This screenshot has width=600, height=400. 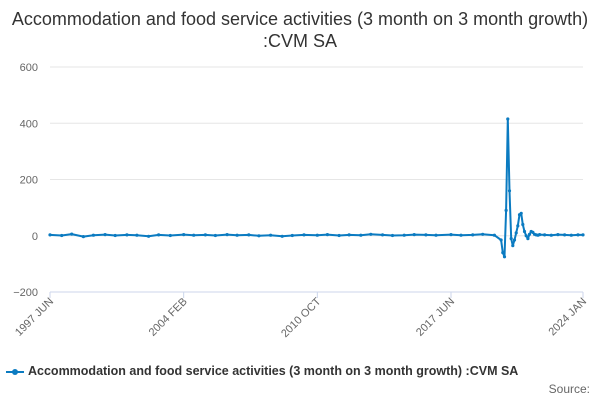 I want to click on y-tick-label: 0, so click(x=35, y=237).